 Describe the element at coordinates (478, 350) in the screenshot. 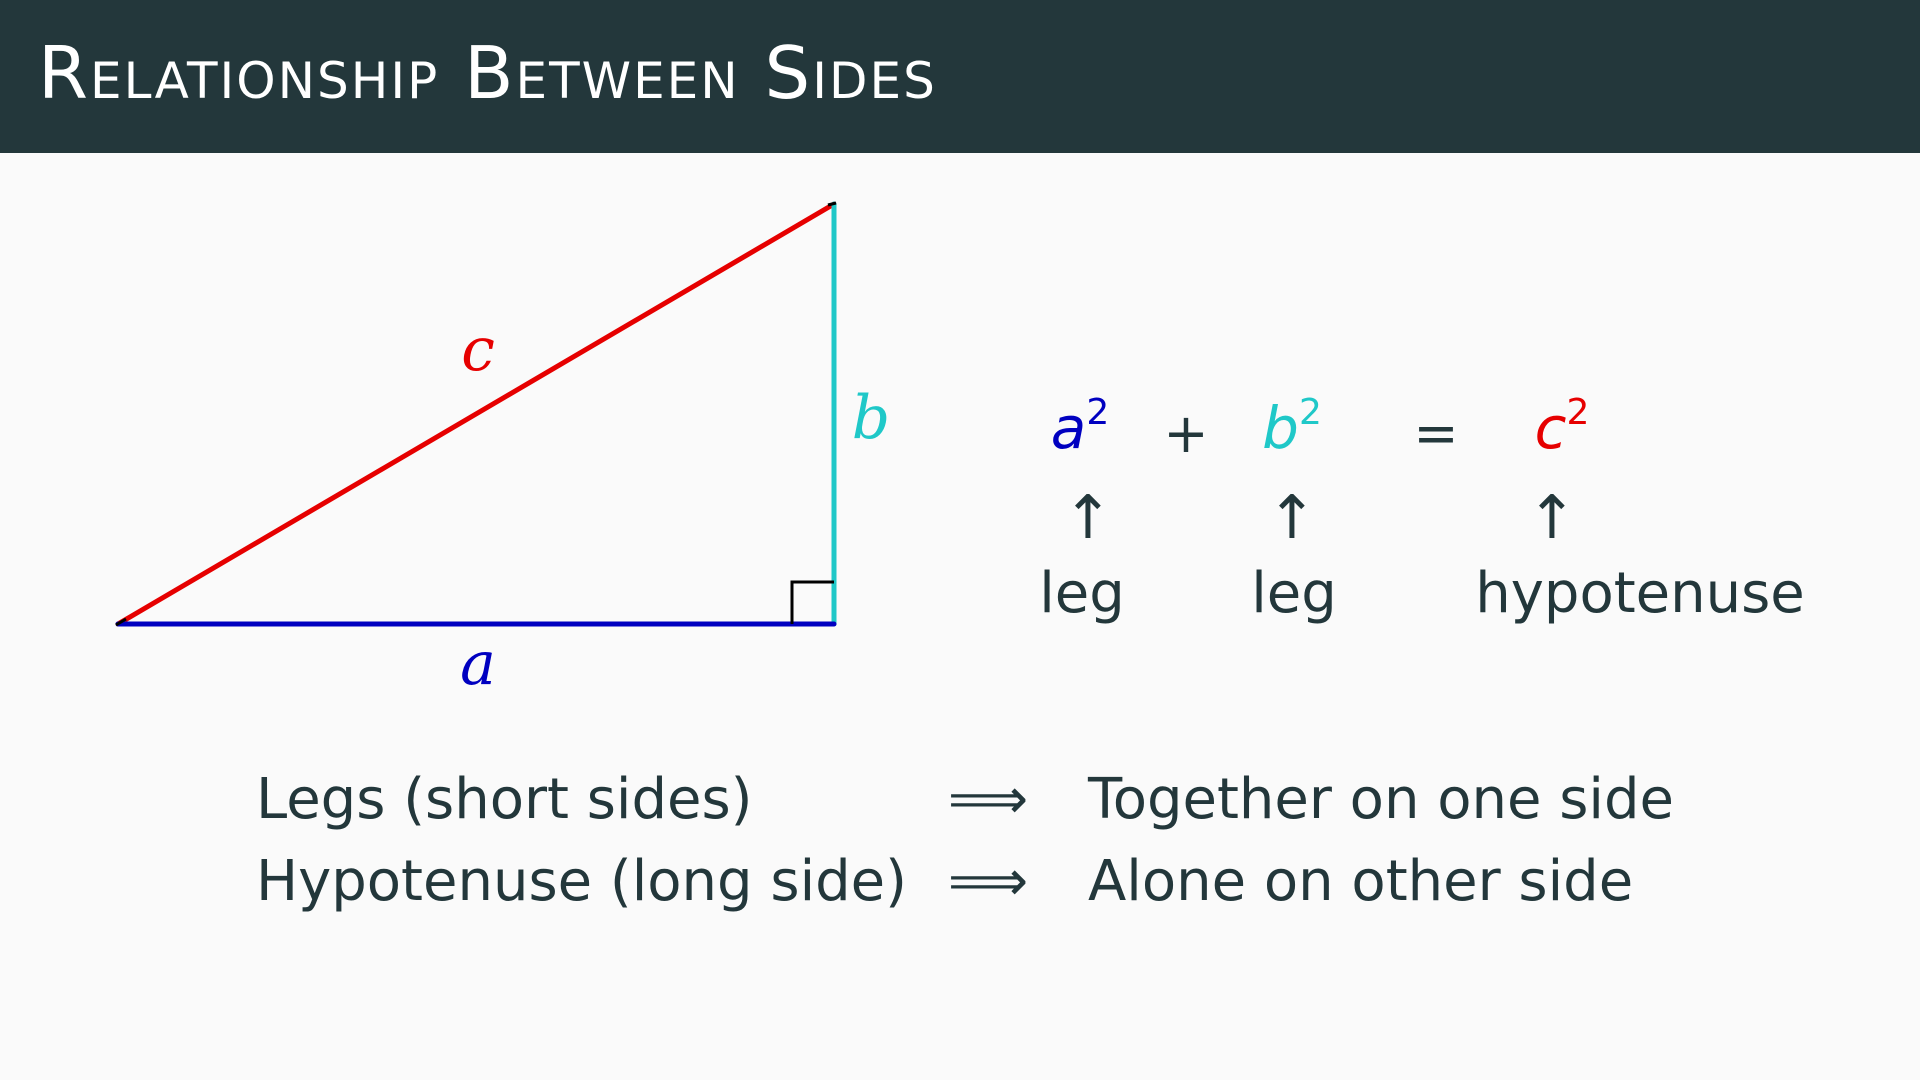

I see `label-c: c` at that location.